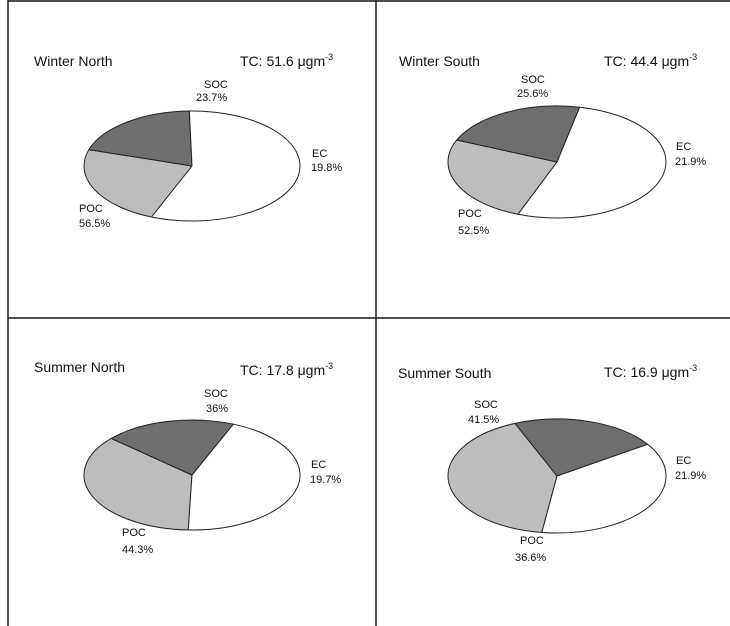 The width and height of the screenshot is (730, 626). What do you see at coordinates (530, 558) in the screenshot?
I see `slice-label-poc-value: 36.6%` at bounding box center [530, 558].